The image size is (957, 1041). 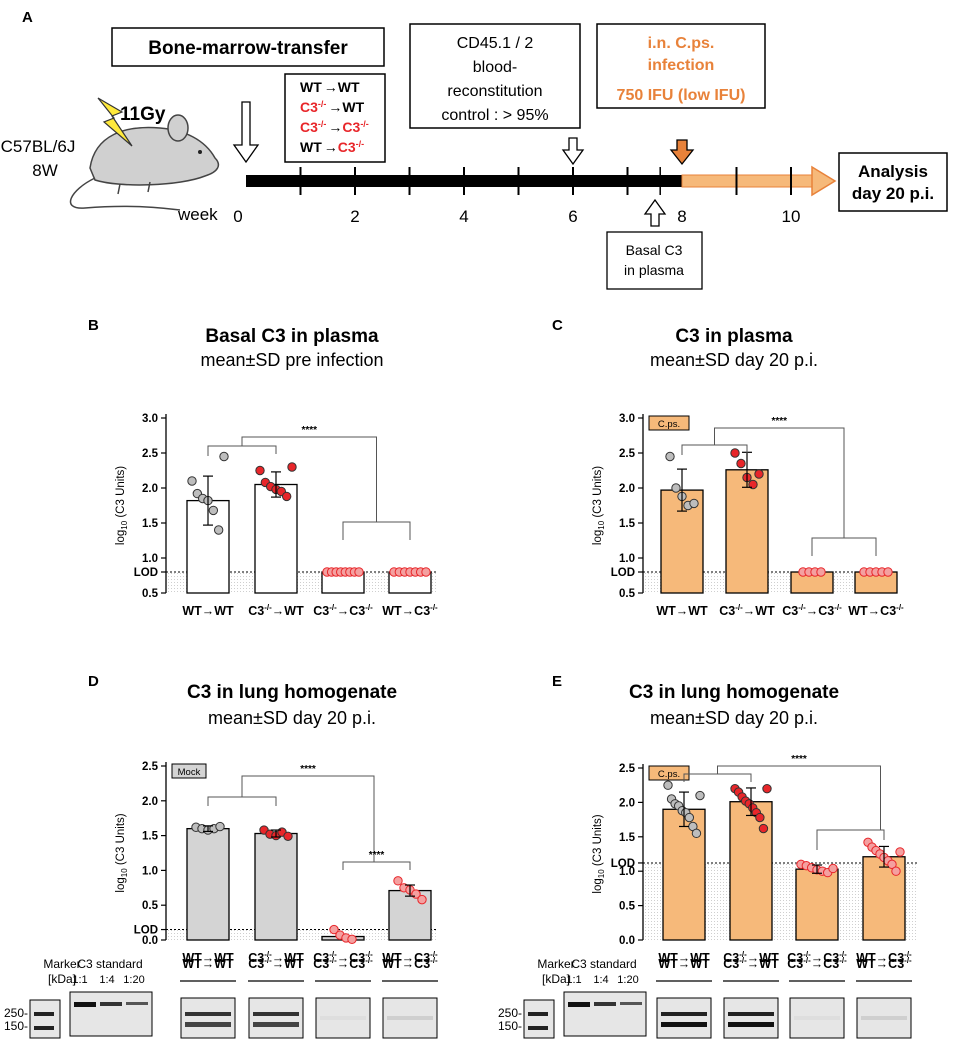 What do you see at coordinates (747, 181) in the screenshot?
I see `timeline-orange` at bounding box center [747, 181].